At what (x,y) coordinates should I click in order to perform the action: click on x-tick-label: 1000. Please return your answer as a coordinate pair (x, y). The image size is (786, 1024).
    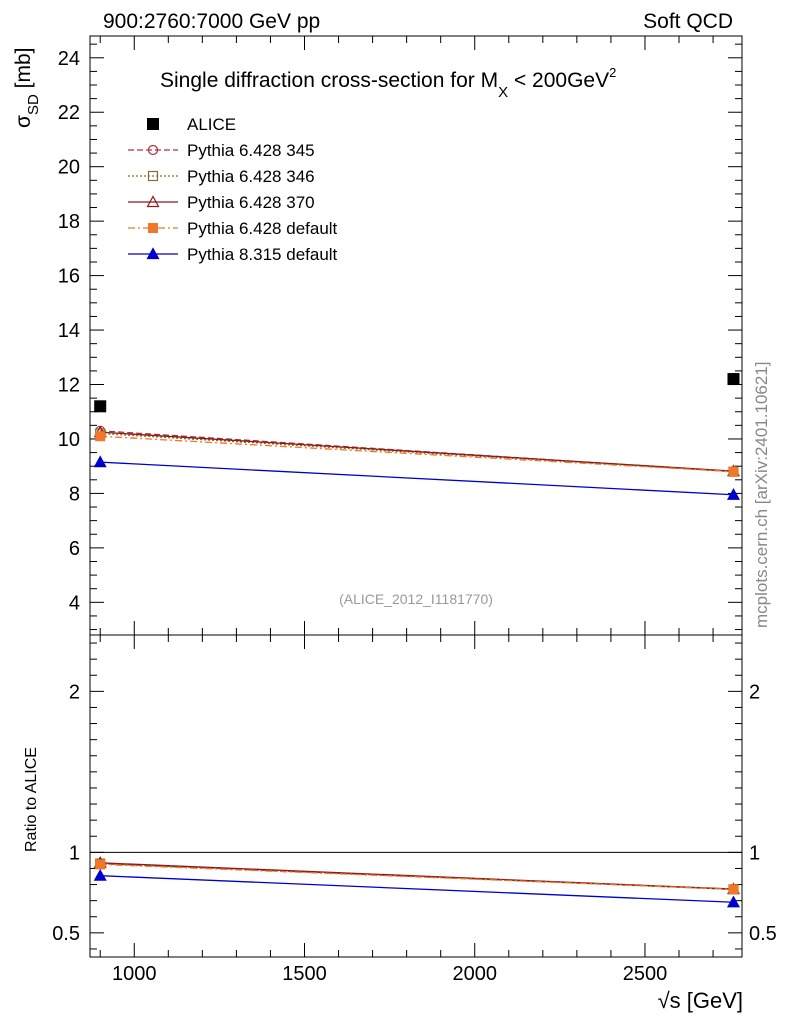
    Looking at the image, I should click on (134, 974).